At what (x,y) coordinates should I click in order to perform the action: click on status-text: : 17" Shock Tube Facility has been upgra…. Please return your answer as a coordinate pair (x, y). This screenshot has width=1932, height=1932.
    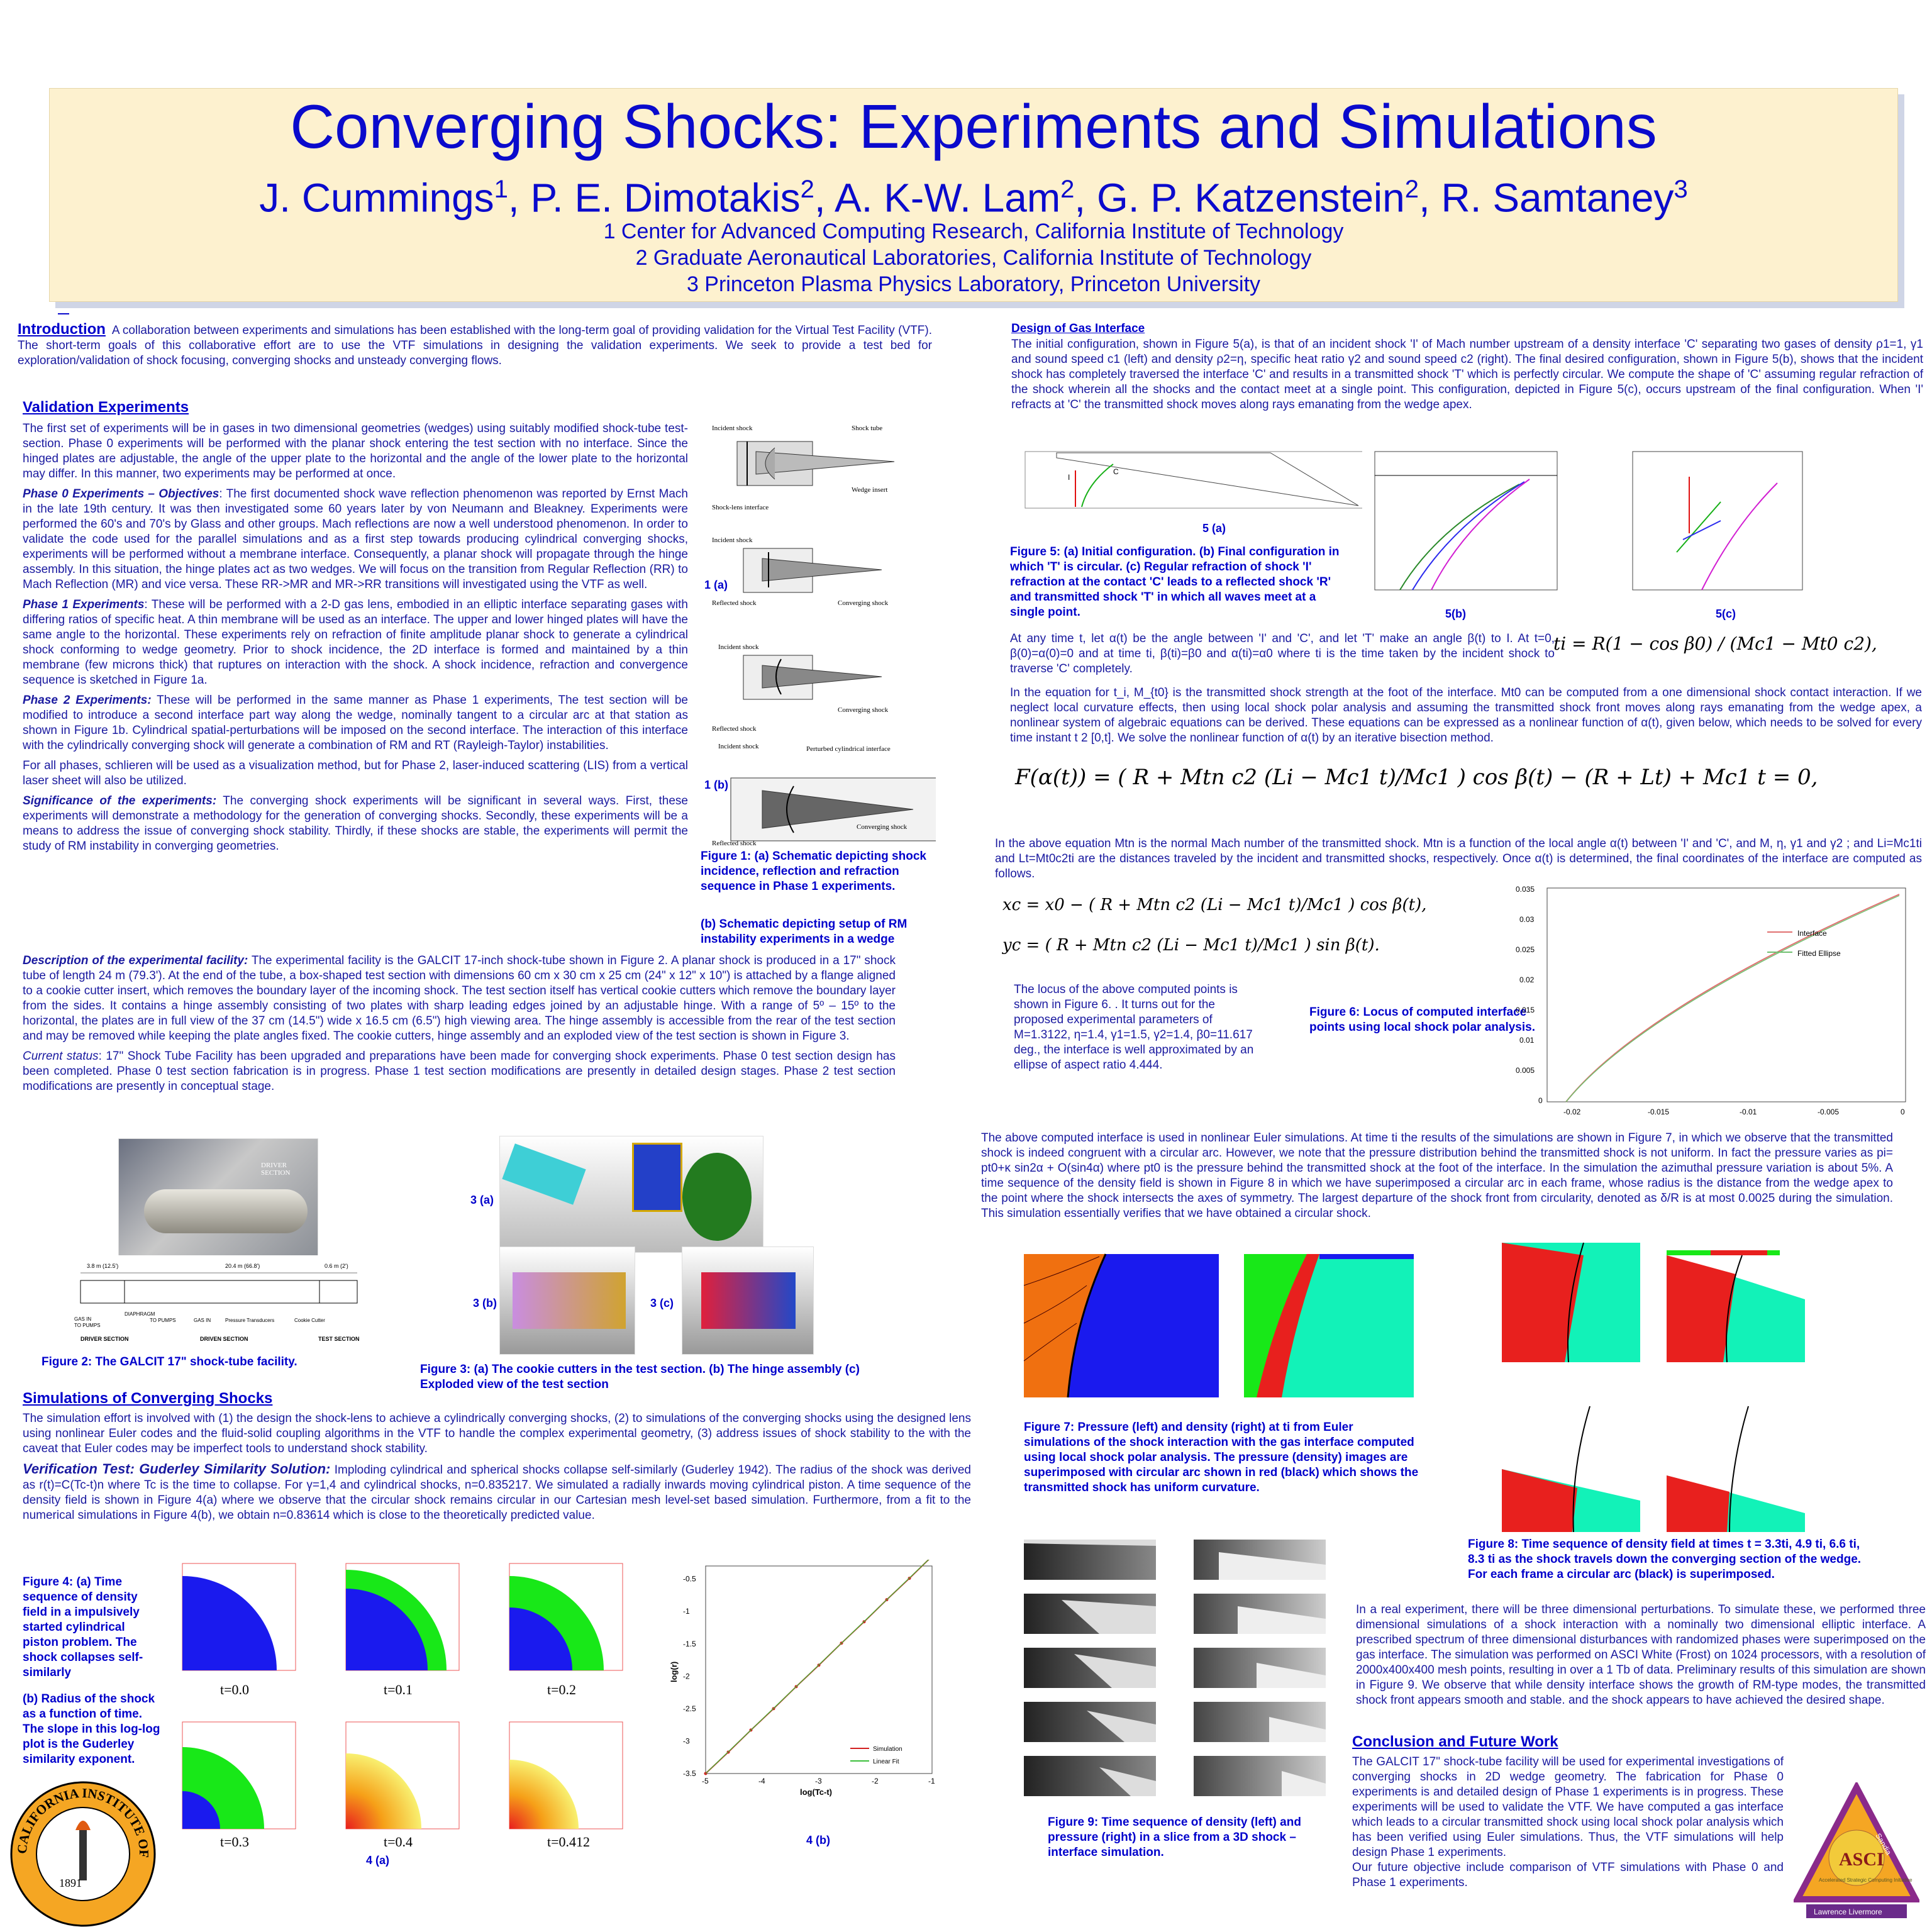
    Looking at the image, I should click on (459, 1071).